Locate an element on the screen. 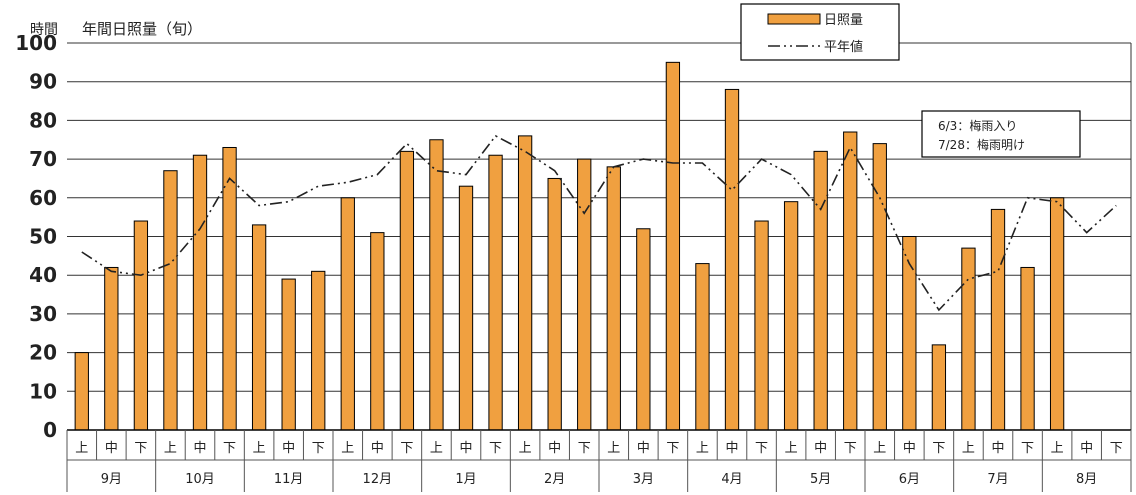  x-month-label: 12月 is located at coordinates (378, 479).